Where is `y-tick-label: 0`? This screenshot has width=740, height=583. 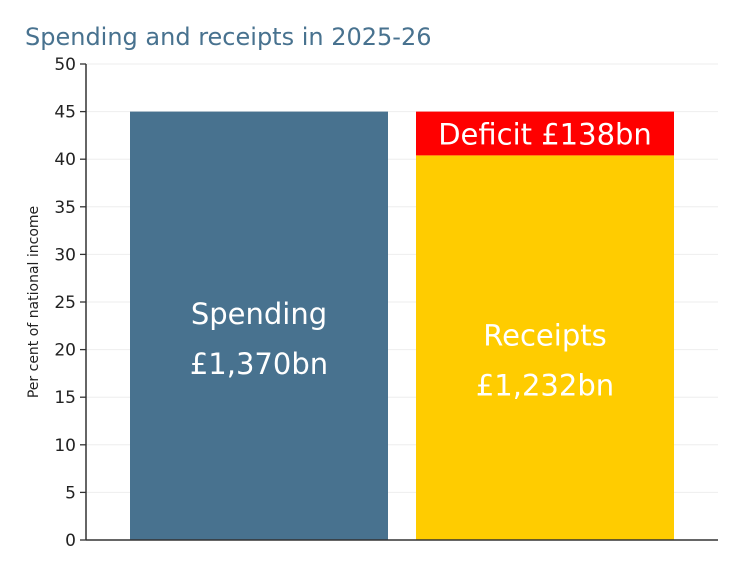
y-tick-label: 0 is located at coordinates (70, 541).